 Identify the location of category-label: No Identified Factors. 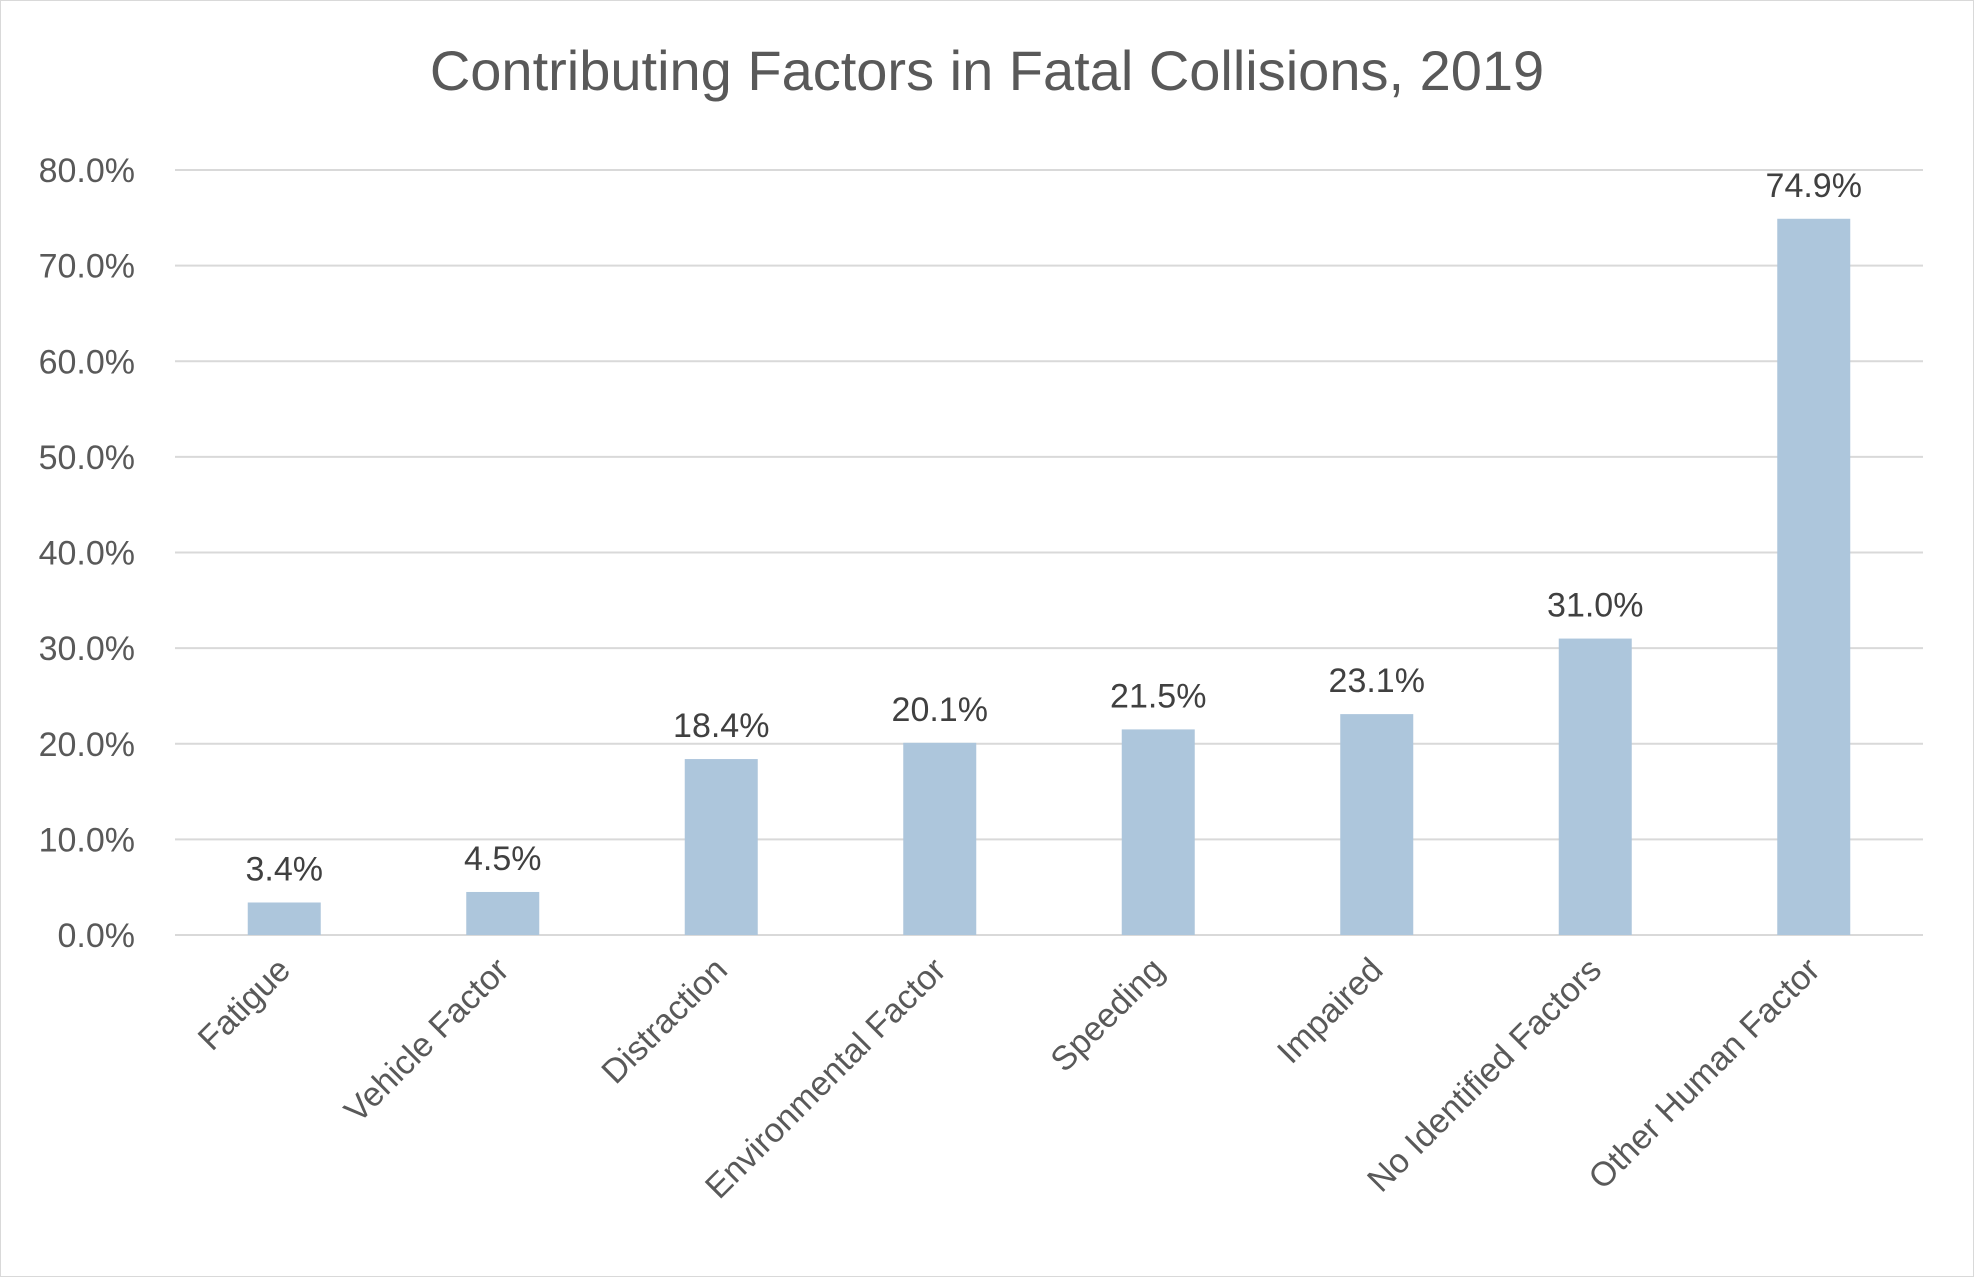
(1484, 1075).